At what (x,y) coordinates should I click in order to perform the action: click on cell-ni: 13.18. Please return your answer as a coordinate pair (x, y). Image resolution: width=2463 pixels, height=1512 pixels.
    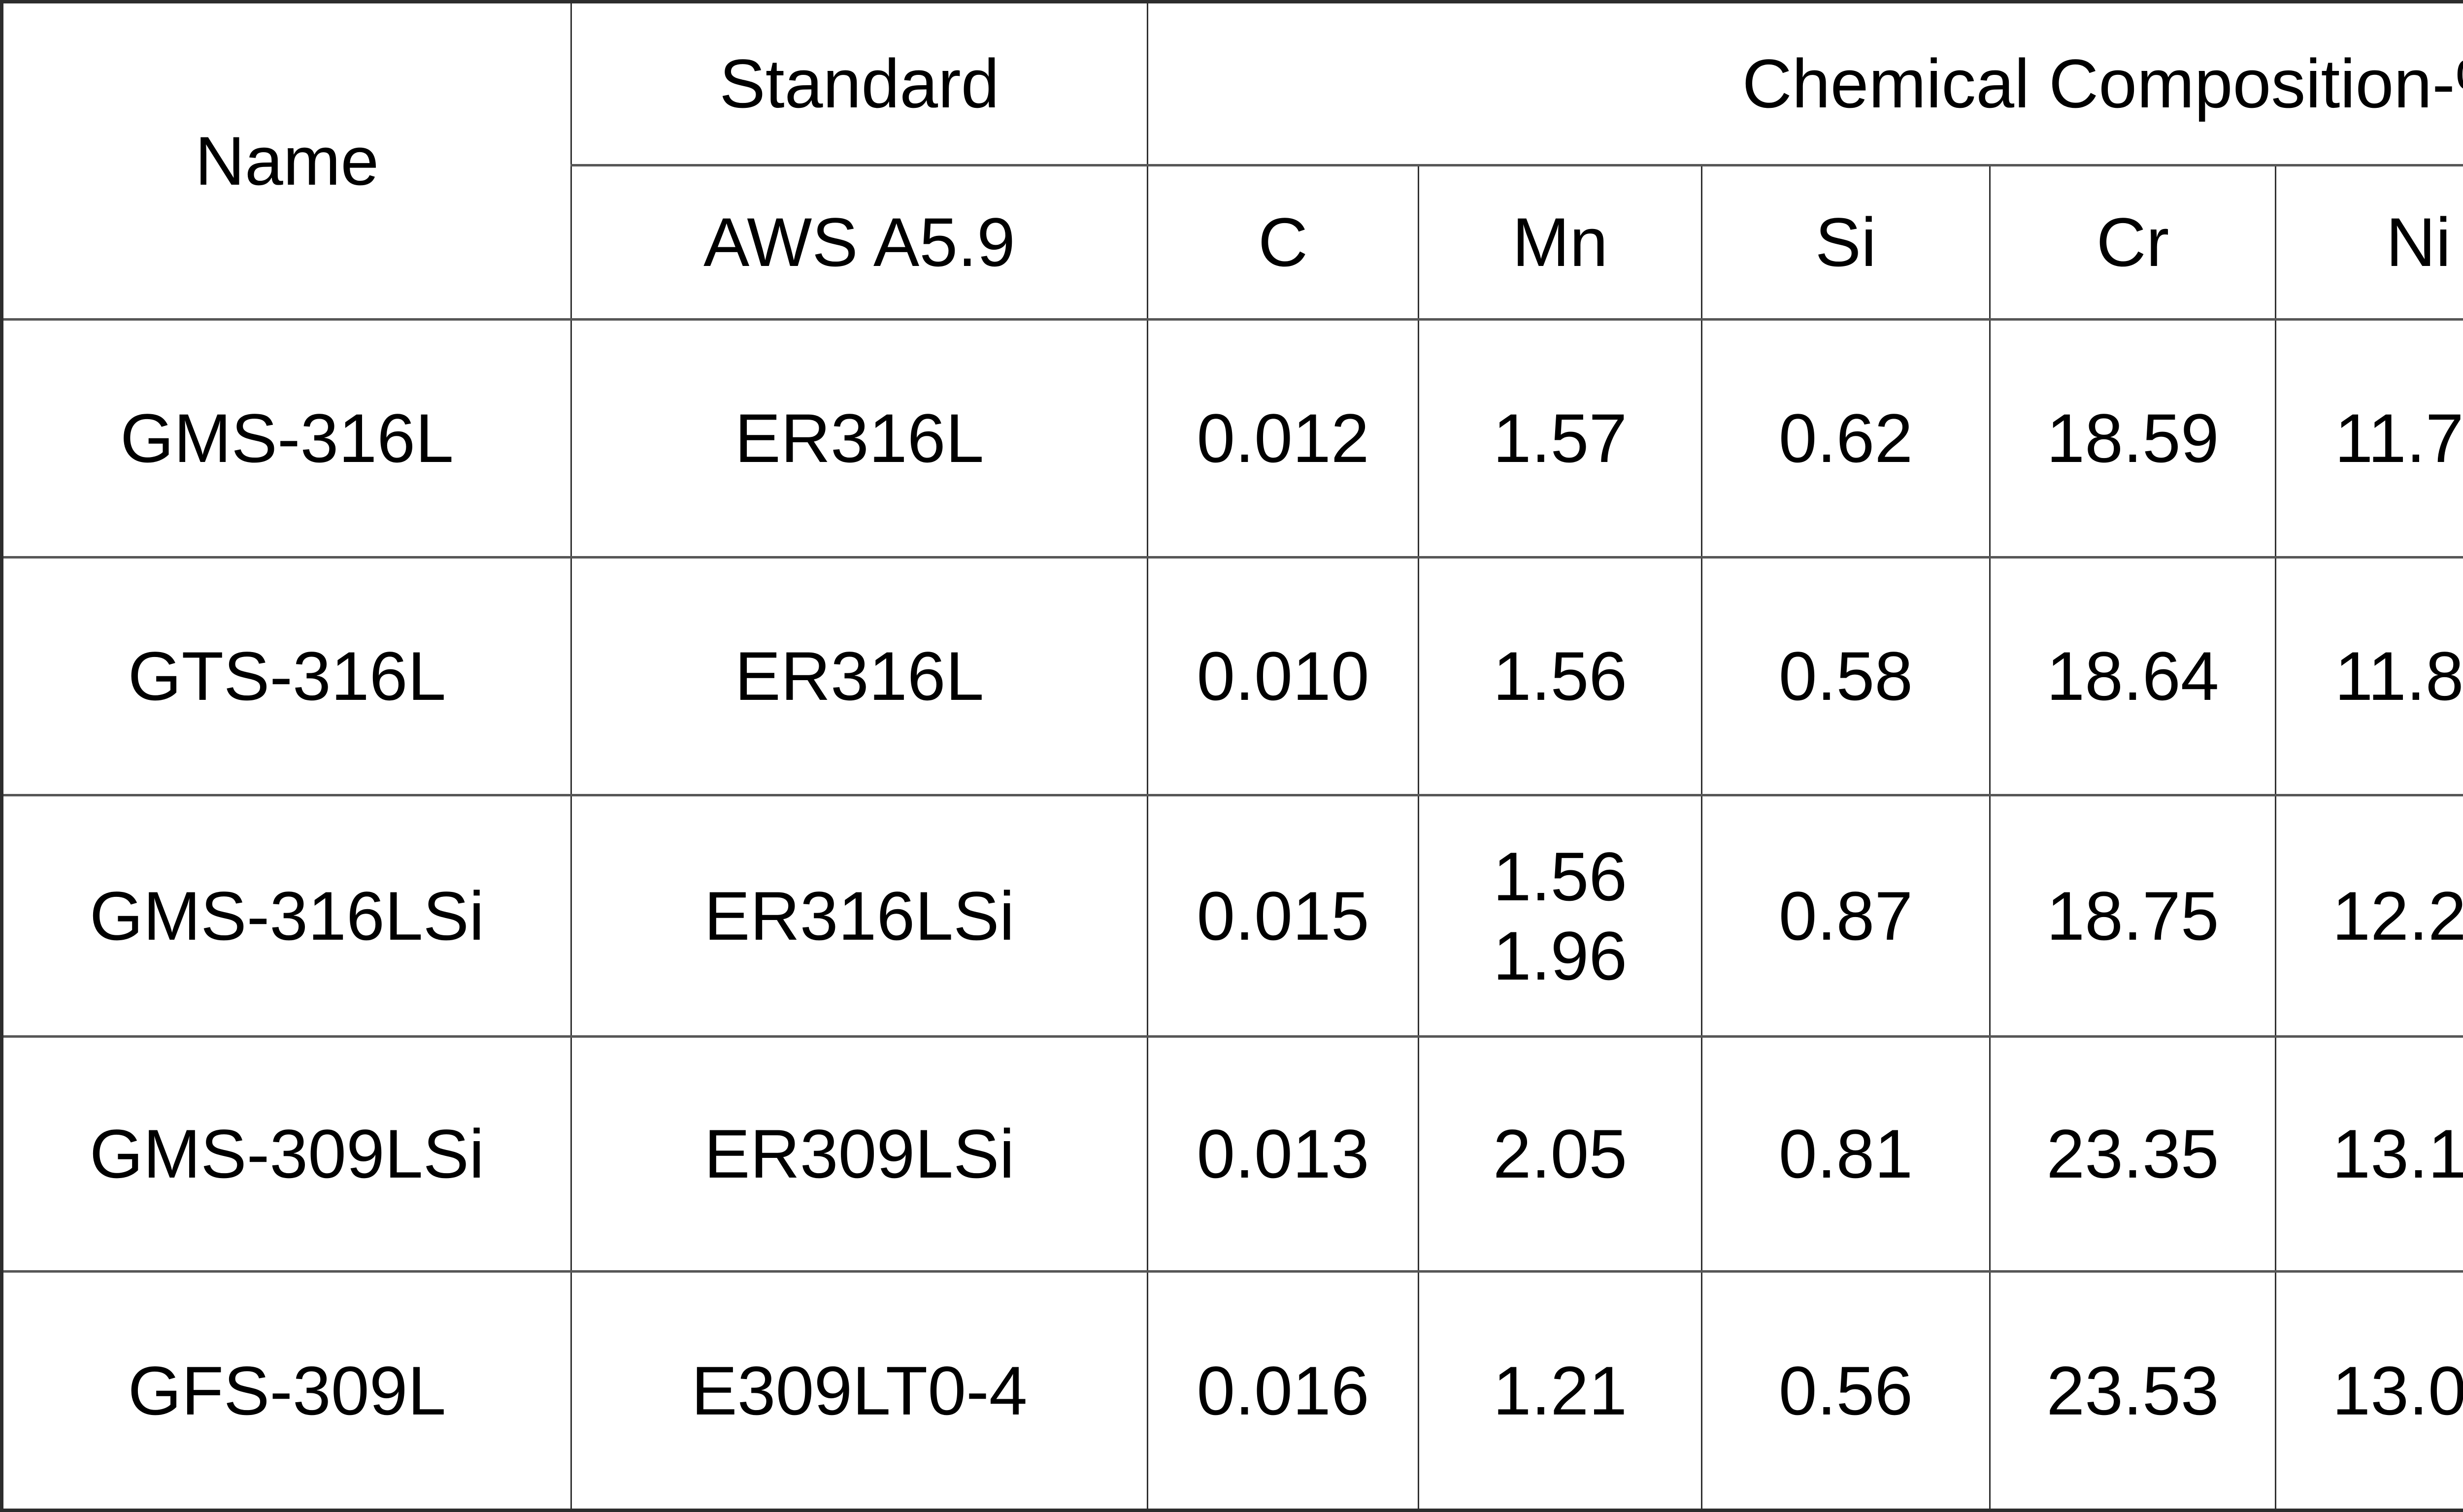
    Looking at the image, I should click on (2369, 1154).